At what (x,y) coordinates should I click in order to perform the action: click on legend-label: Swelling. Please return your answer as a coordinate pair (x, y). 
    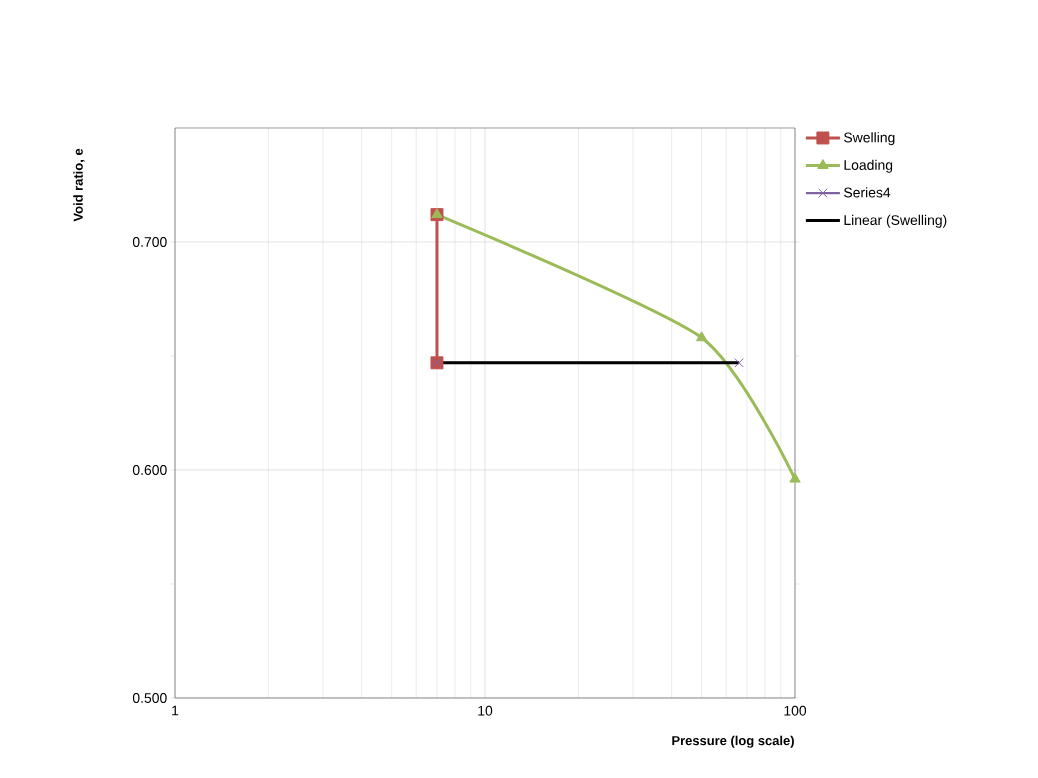
    Looking at the image, I should click on (869, 139).